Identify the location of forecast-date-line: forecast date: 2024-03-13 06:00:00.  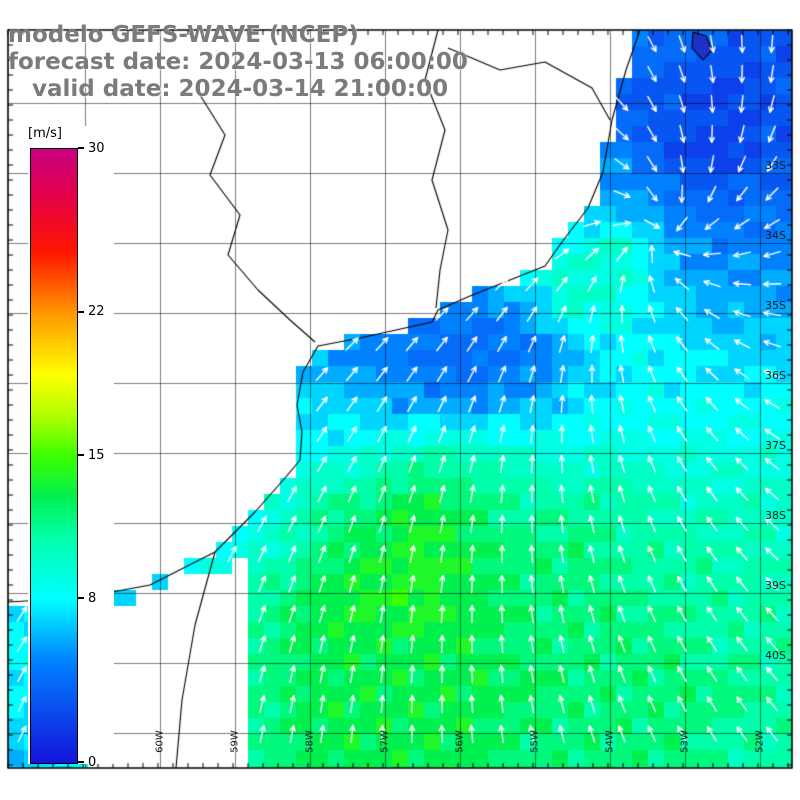
(238, 62).